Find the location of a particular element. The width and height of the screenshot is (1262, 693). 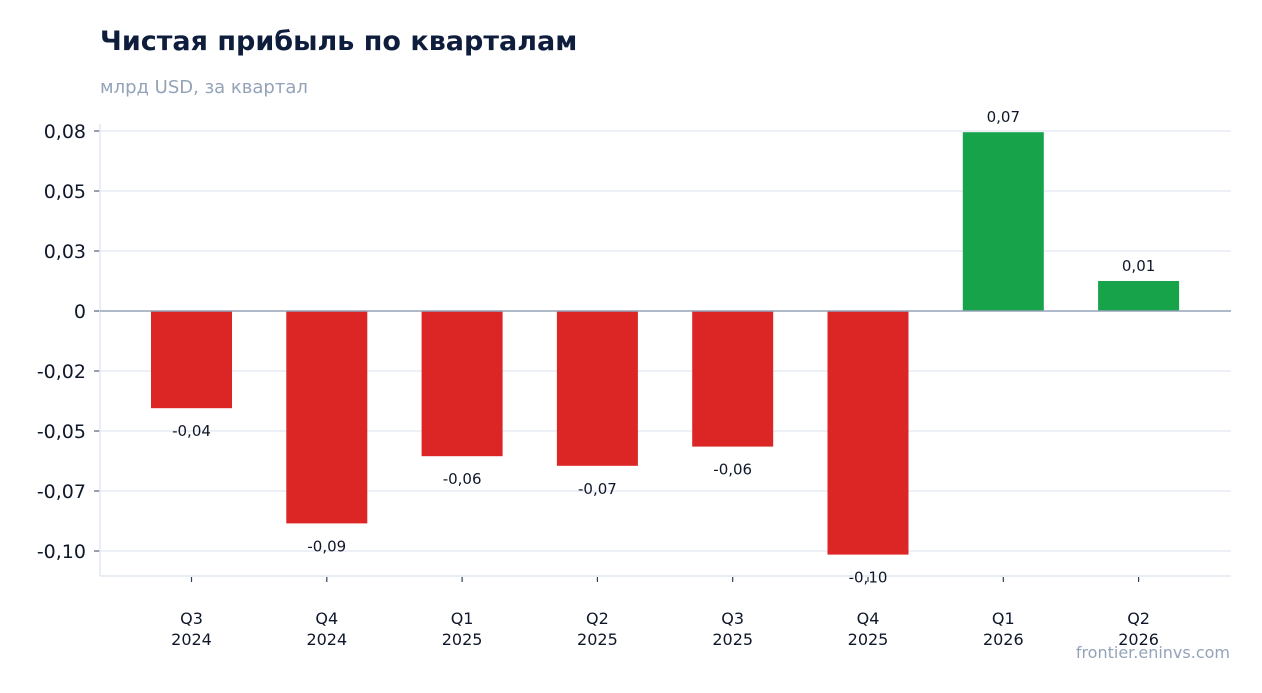

y-tick-label: 0,05 is located at coordinates (65, 192).